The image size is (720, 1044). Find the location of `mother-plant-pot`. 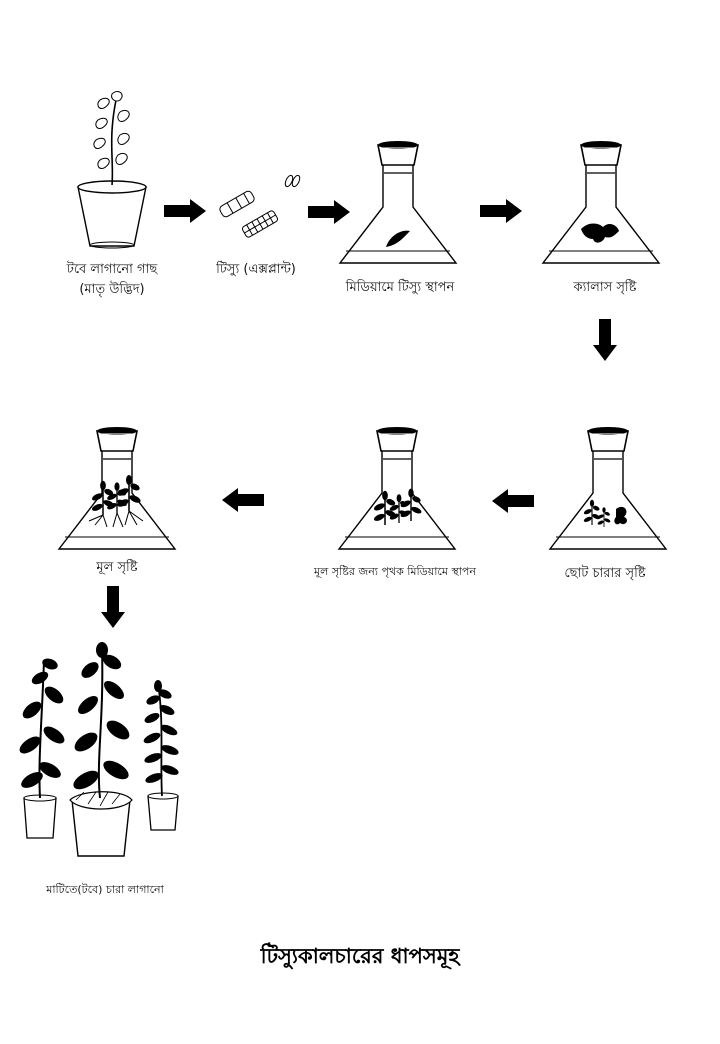

mother-plant-pot is located at coordinates (112, 170).